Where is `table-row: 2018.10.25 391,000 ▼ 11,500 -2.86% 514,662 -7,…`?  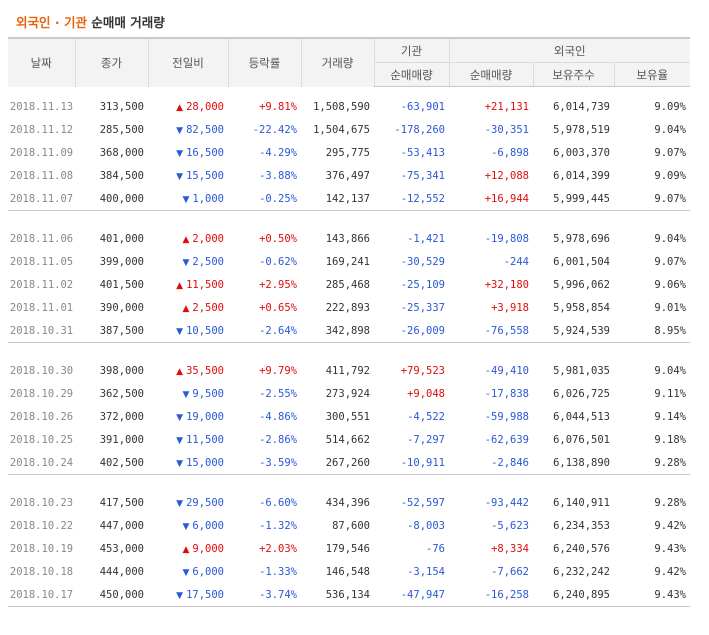 table-row: 2018.10.25 391,000 ▼ 11,500 -2.86% 514,662 -7,… is located at coordinates (349, 439).